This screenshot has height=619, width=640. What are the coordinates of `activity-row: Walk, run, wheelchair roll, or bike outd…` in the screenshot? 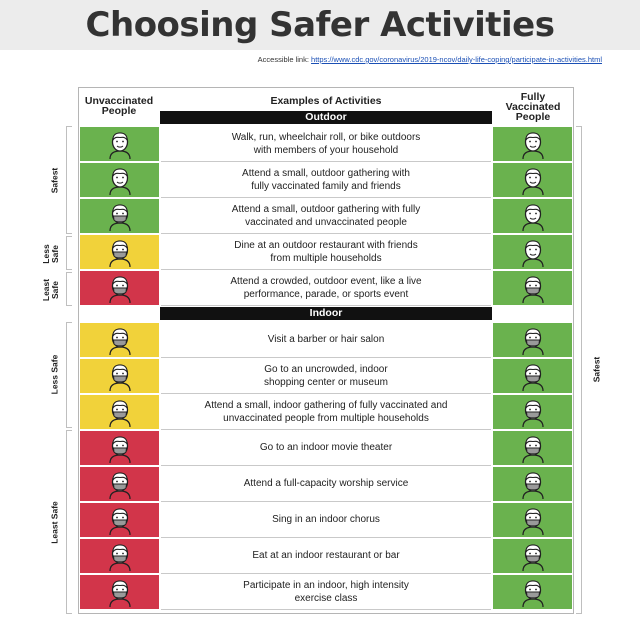 It's located at (326, 144).